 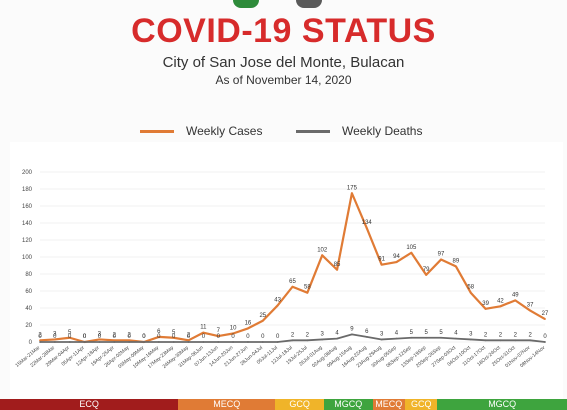 What do you see at coordinates (89, 404) in the screenshot?
I see `quarantine-segment-ecq: ECQ` at bounding box center [89, 404].